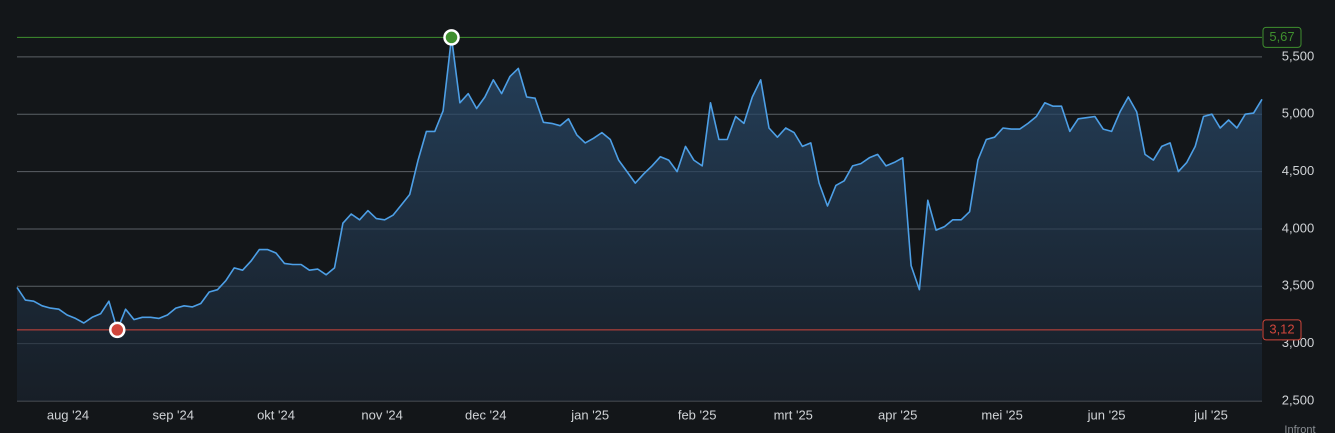 The image size is (1335, 433). I want to click on y-tick-label: 2,500, so click(1298, 399).